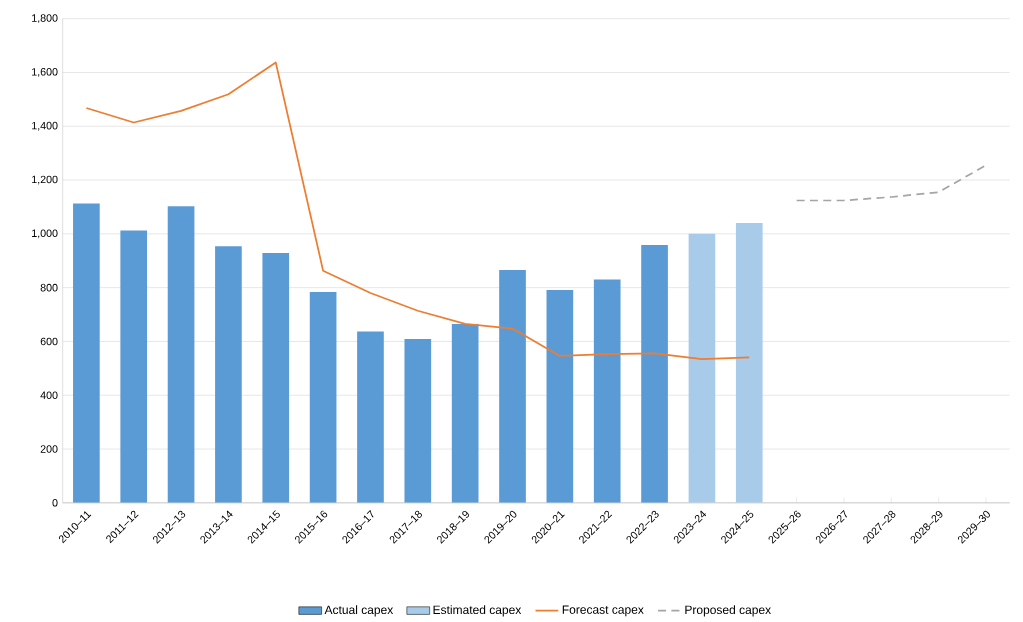  What do you see at coordinates (55, 503) in the screenshot?
I see `y-tick-label: 0` at bounding box center [55, 503].